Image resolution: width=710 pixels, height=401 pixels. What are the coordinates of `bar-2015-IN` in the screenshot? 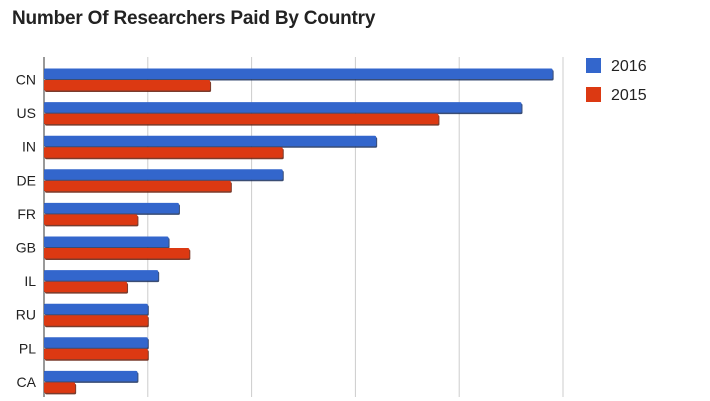 It's located at (163, 152).